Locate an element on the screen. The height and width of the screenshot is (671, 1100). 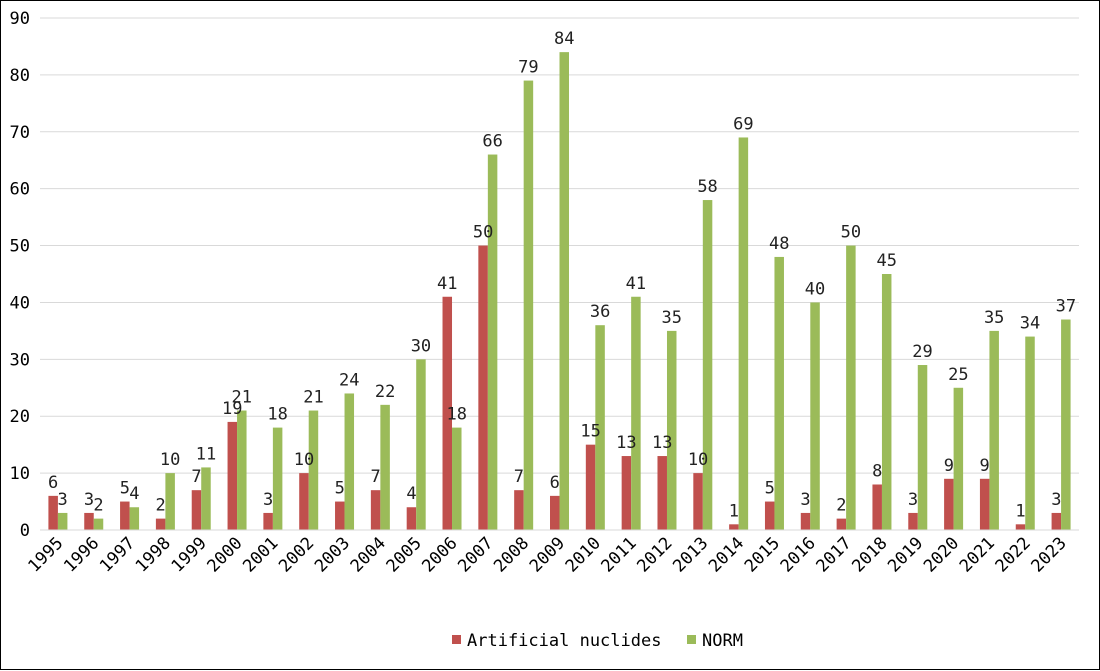
y-tick-label: 20 is located at coordinates (20, 417).